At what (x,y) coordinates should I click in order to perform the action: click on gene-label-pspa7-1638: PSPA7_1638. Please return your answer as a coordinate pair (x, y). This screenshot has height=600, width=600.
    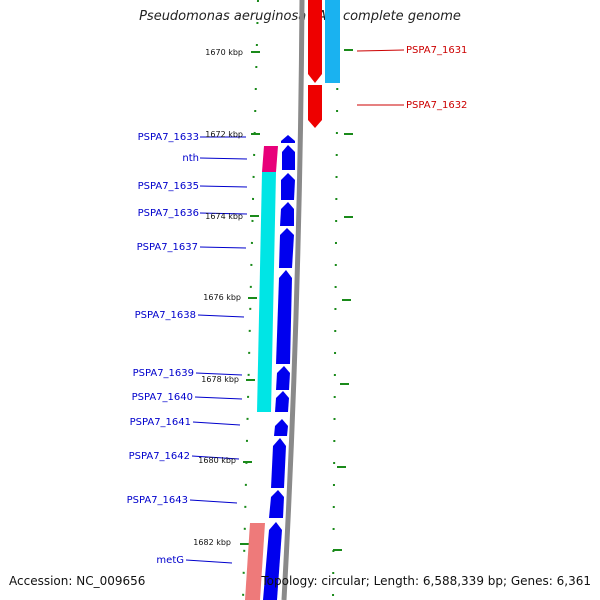
    Looking at the image, I should click on (165, 315).